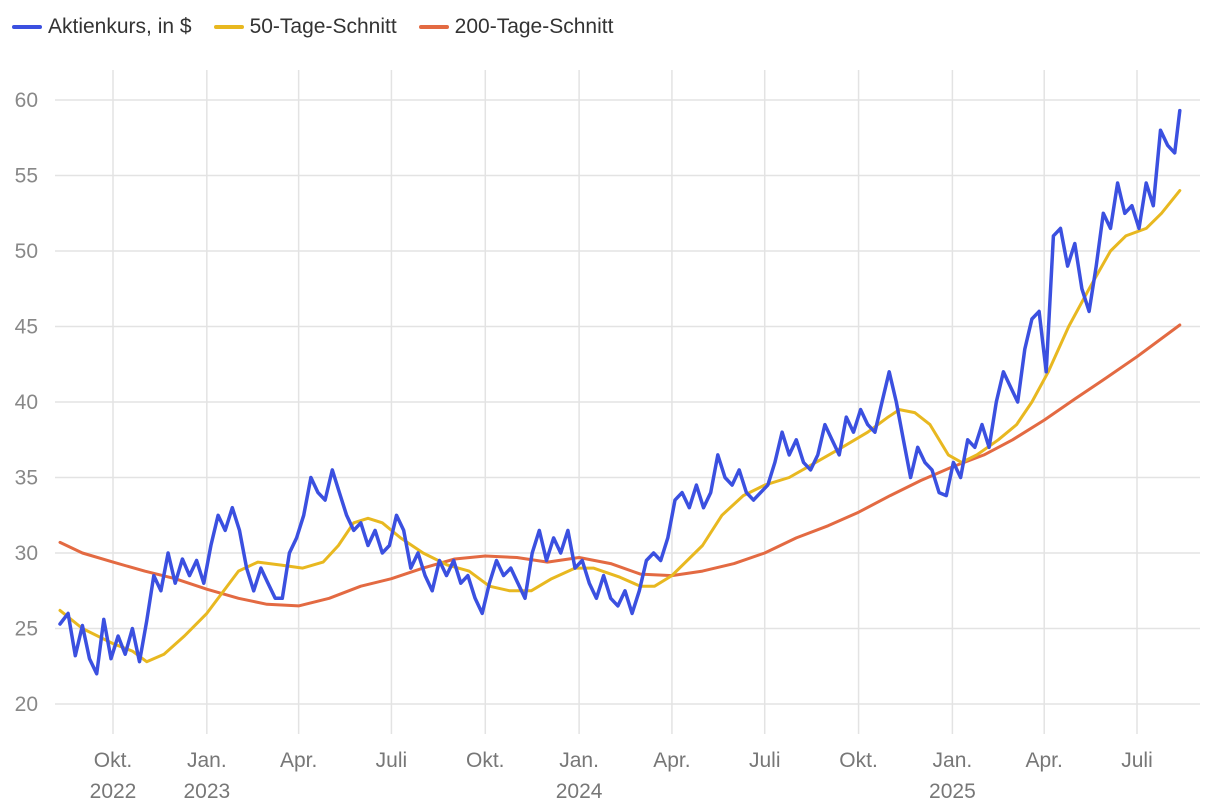 The width and height of the screenshot is (1220, 810). Describe the element at coordinates (26, 327) in the screenshot. I see `y-tick-label: 45` at that location.